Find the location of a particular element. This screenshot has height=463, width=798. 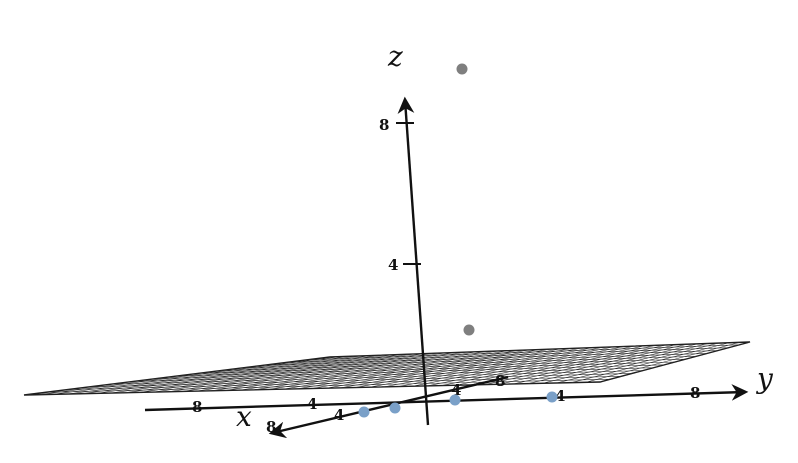

y-axis-name: y is located at coordinates (764, 378).